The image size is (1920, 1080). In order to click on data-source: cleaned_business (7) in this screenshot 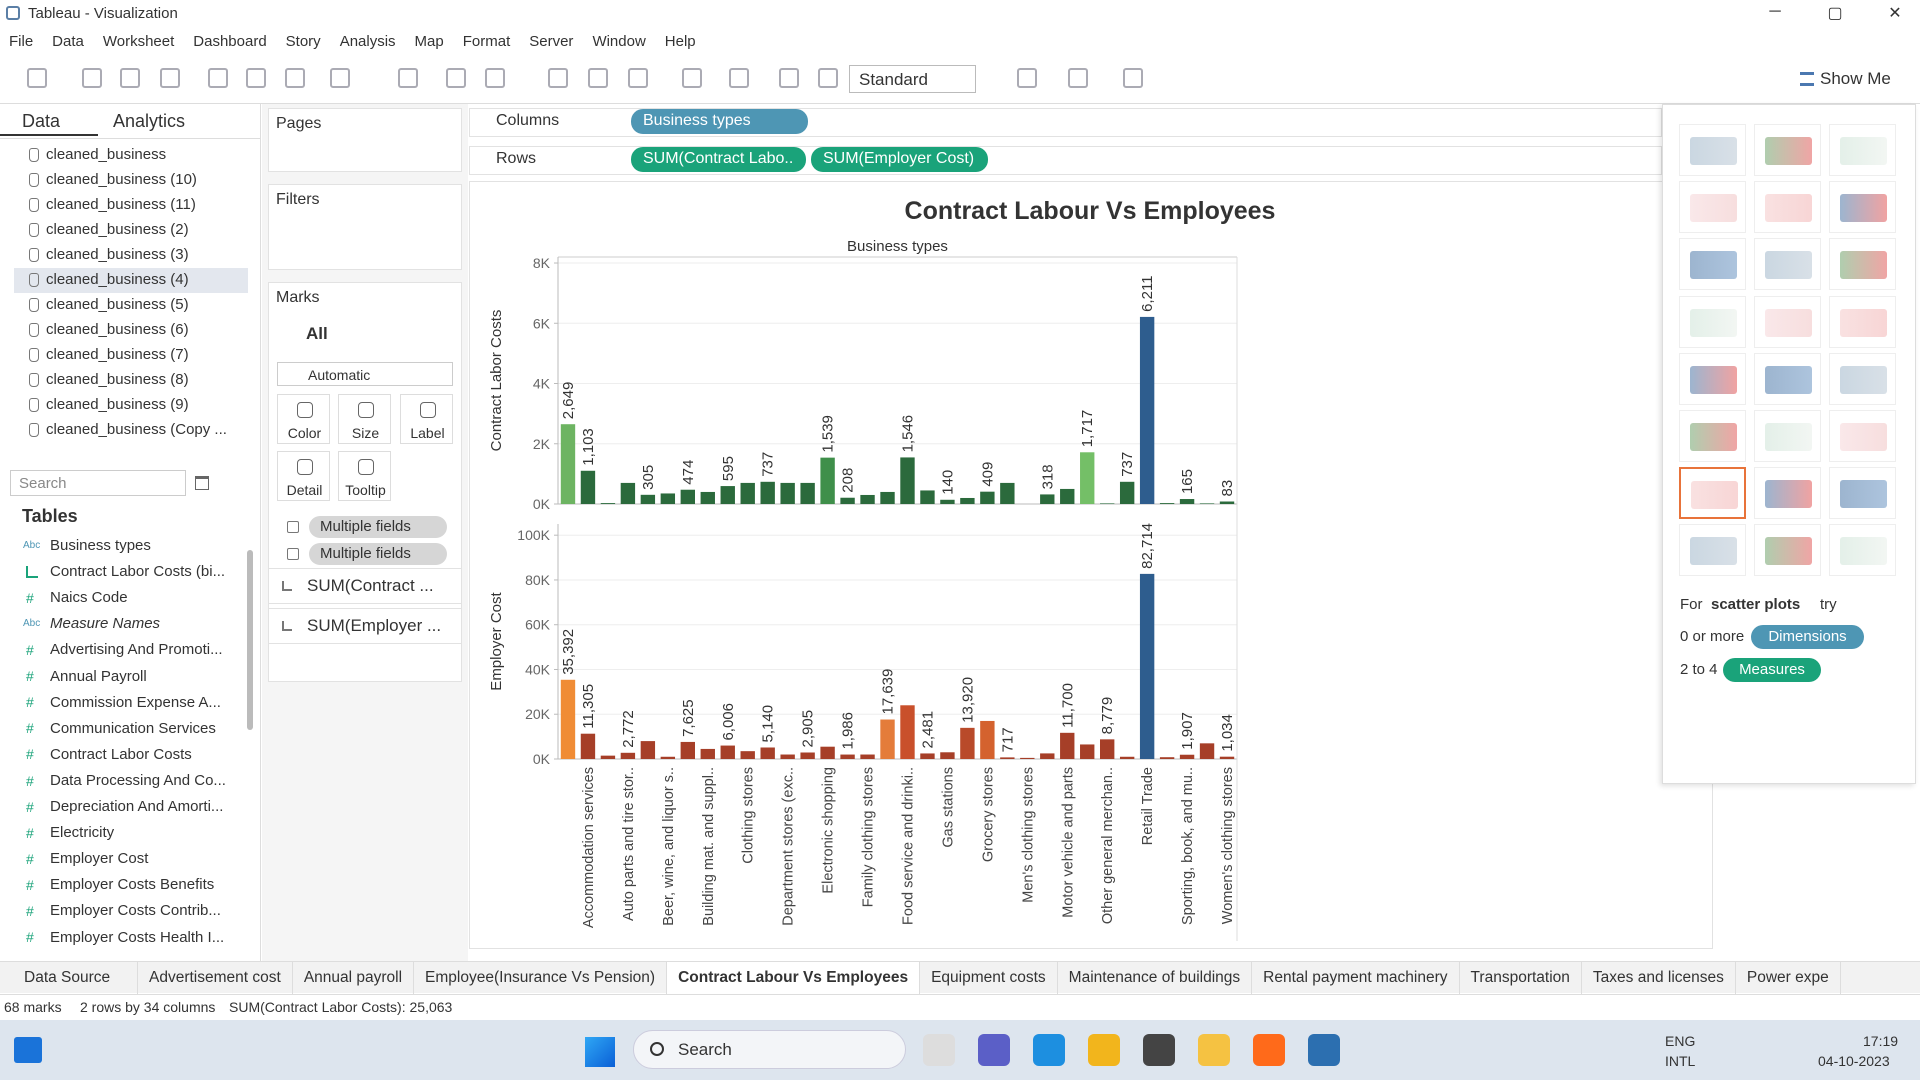, I will do `click(117, 354)`.